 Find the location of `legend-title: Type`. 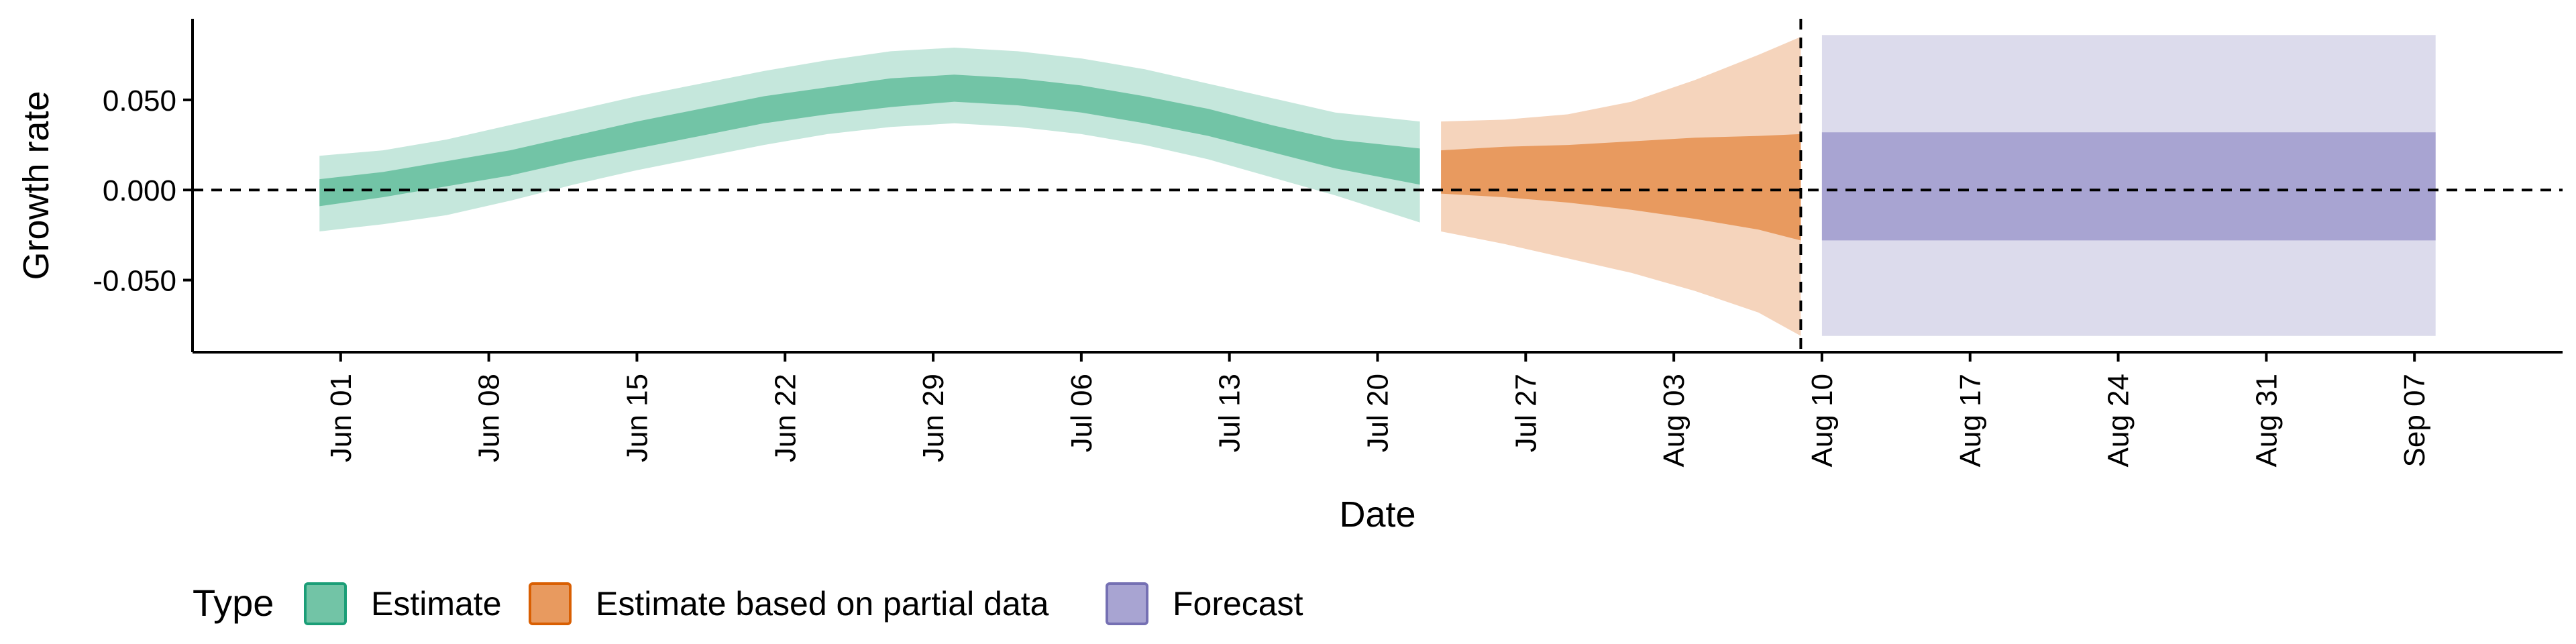

legend-title: Type is located at coordinates (233, 603).